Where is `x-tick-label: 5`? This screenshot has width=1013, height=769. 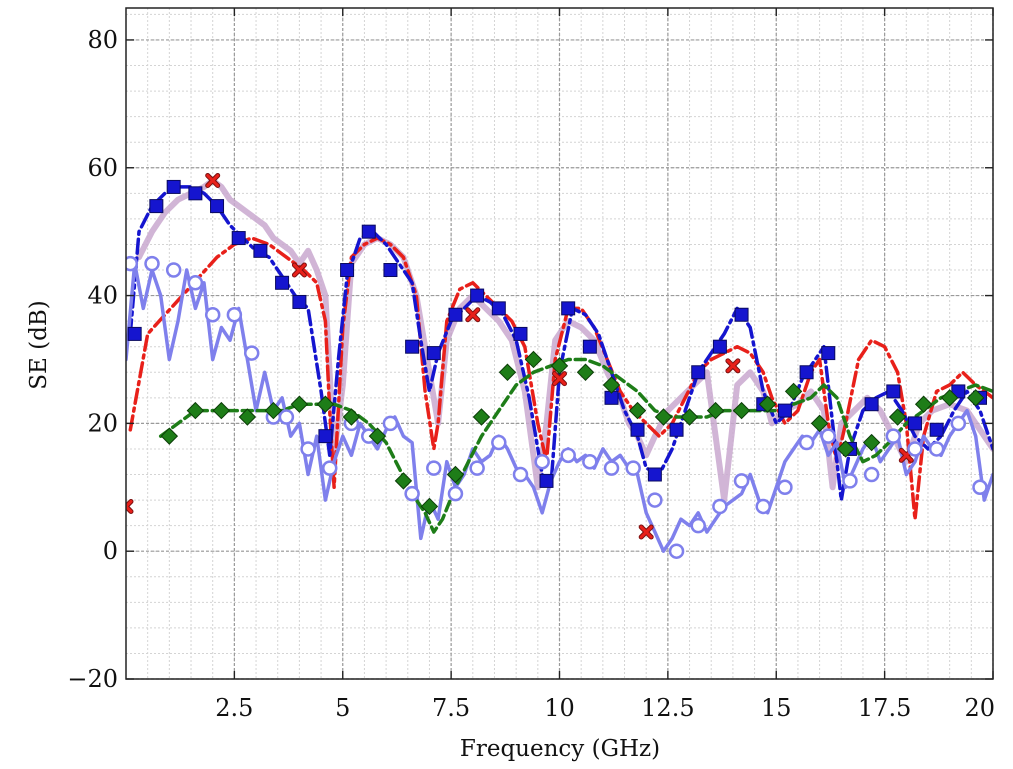
x-tick-label: 5 is located at coordinates (342, 708).